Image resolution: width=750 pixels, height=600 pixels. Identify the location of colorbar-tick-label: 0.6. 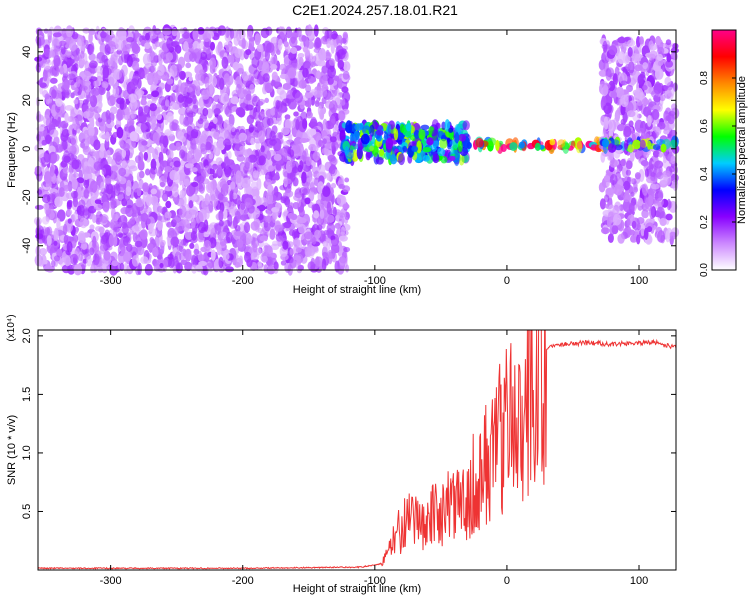
(704, 126).